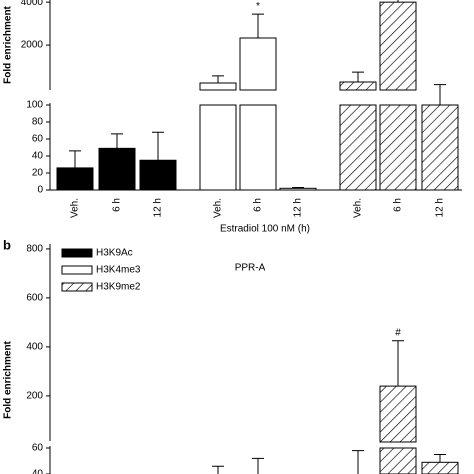 Image resolution: width=474 pixels, height=474 pixels. I want to click on significance-marker: *, so click(258, 6).